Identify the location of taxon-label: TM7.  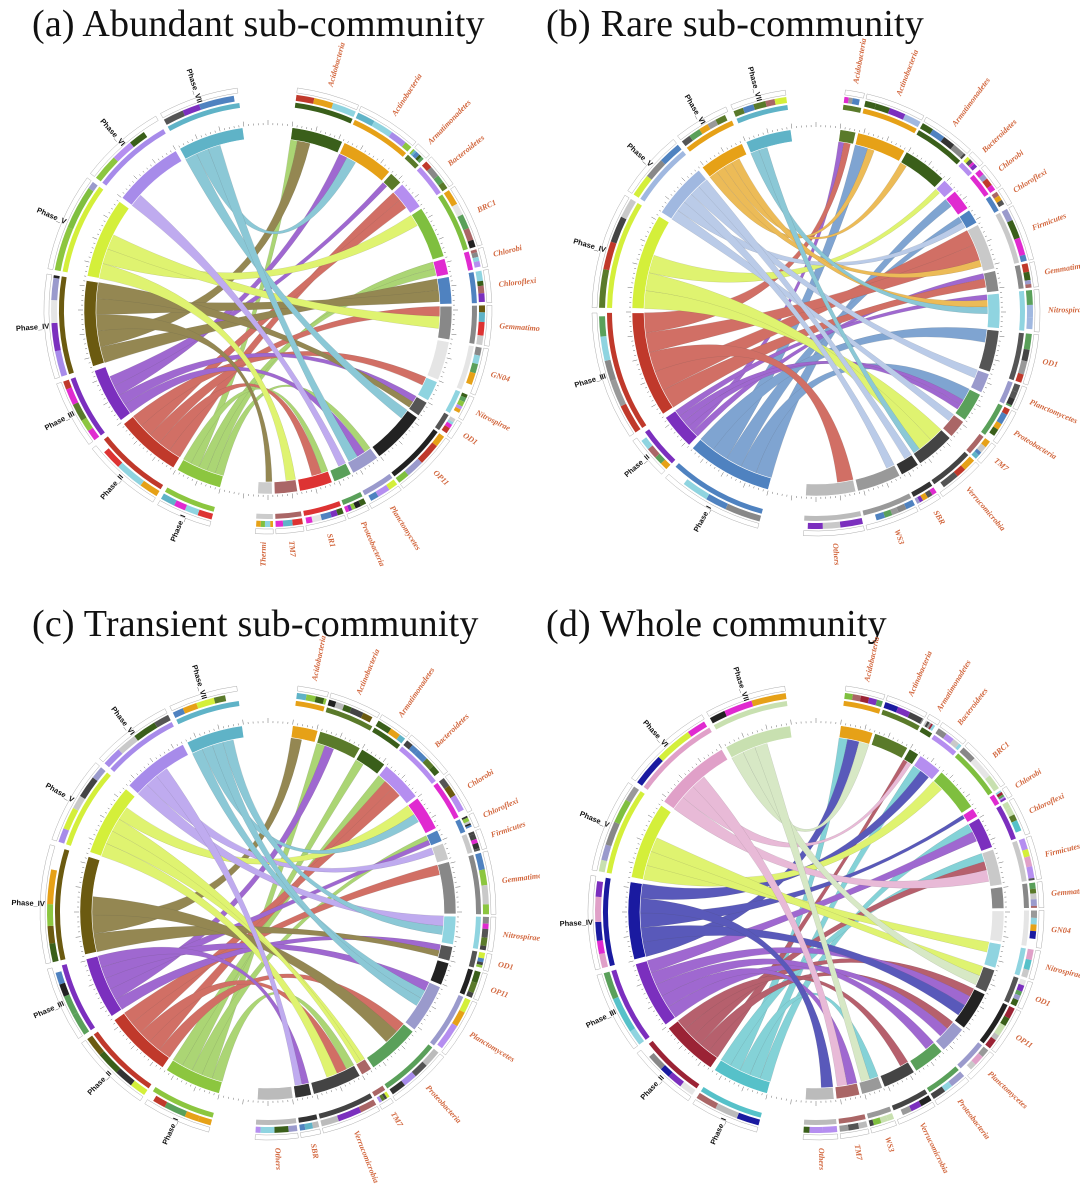
(292, 549).